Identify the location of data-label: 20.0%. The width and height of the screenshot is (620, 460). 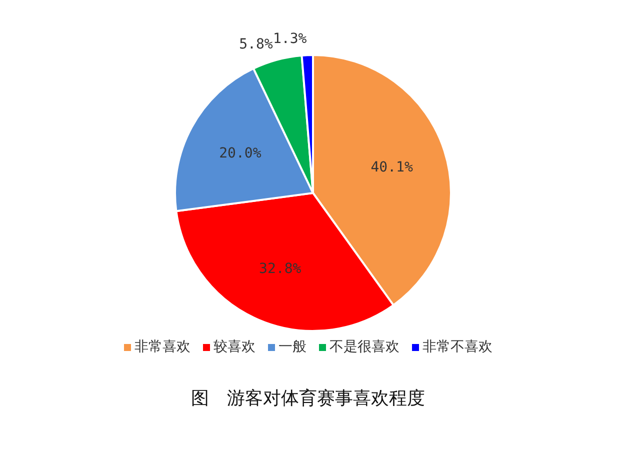
(240, 154).